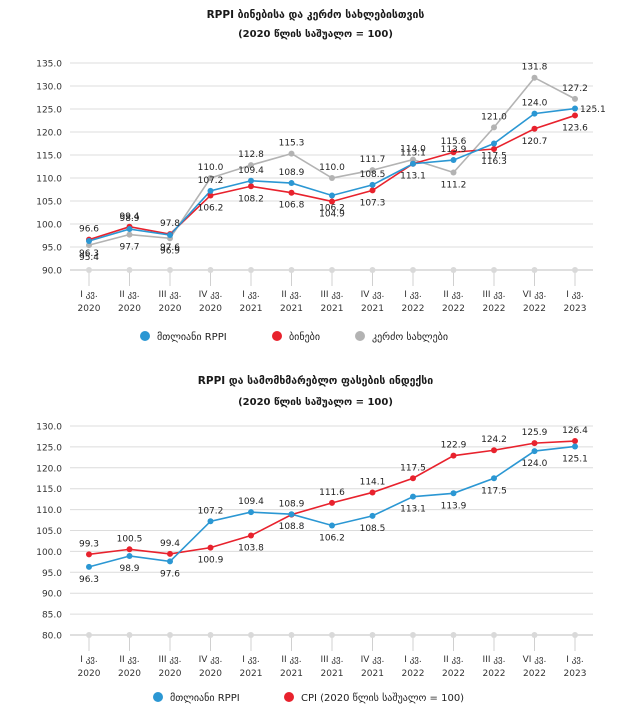  What do you see at coordinates (413, 510) in the screenshot?
I see `data-label: 113.1` at bounding box center [413, 510].